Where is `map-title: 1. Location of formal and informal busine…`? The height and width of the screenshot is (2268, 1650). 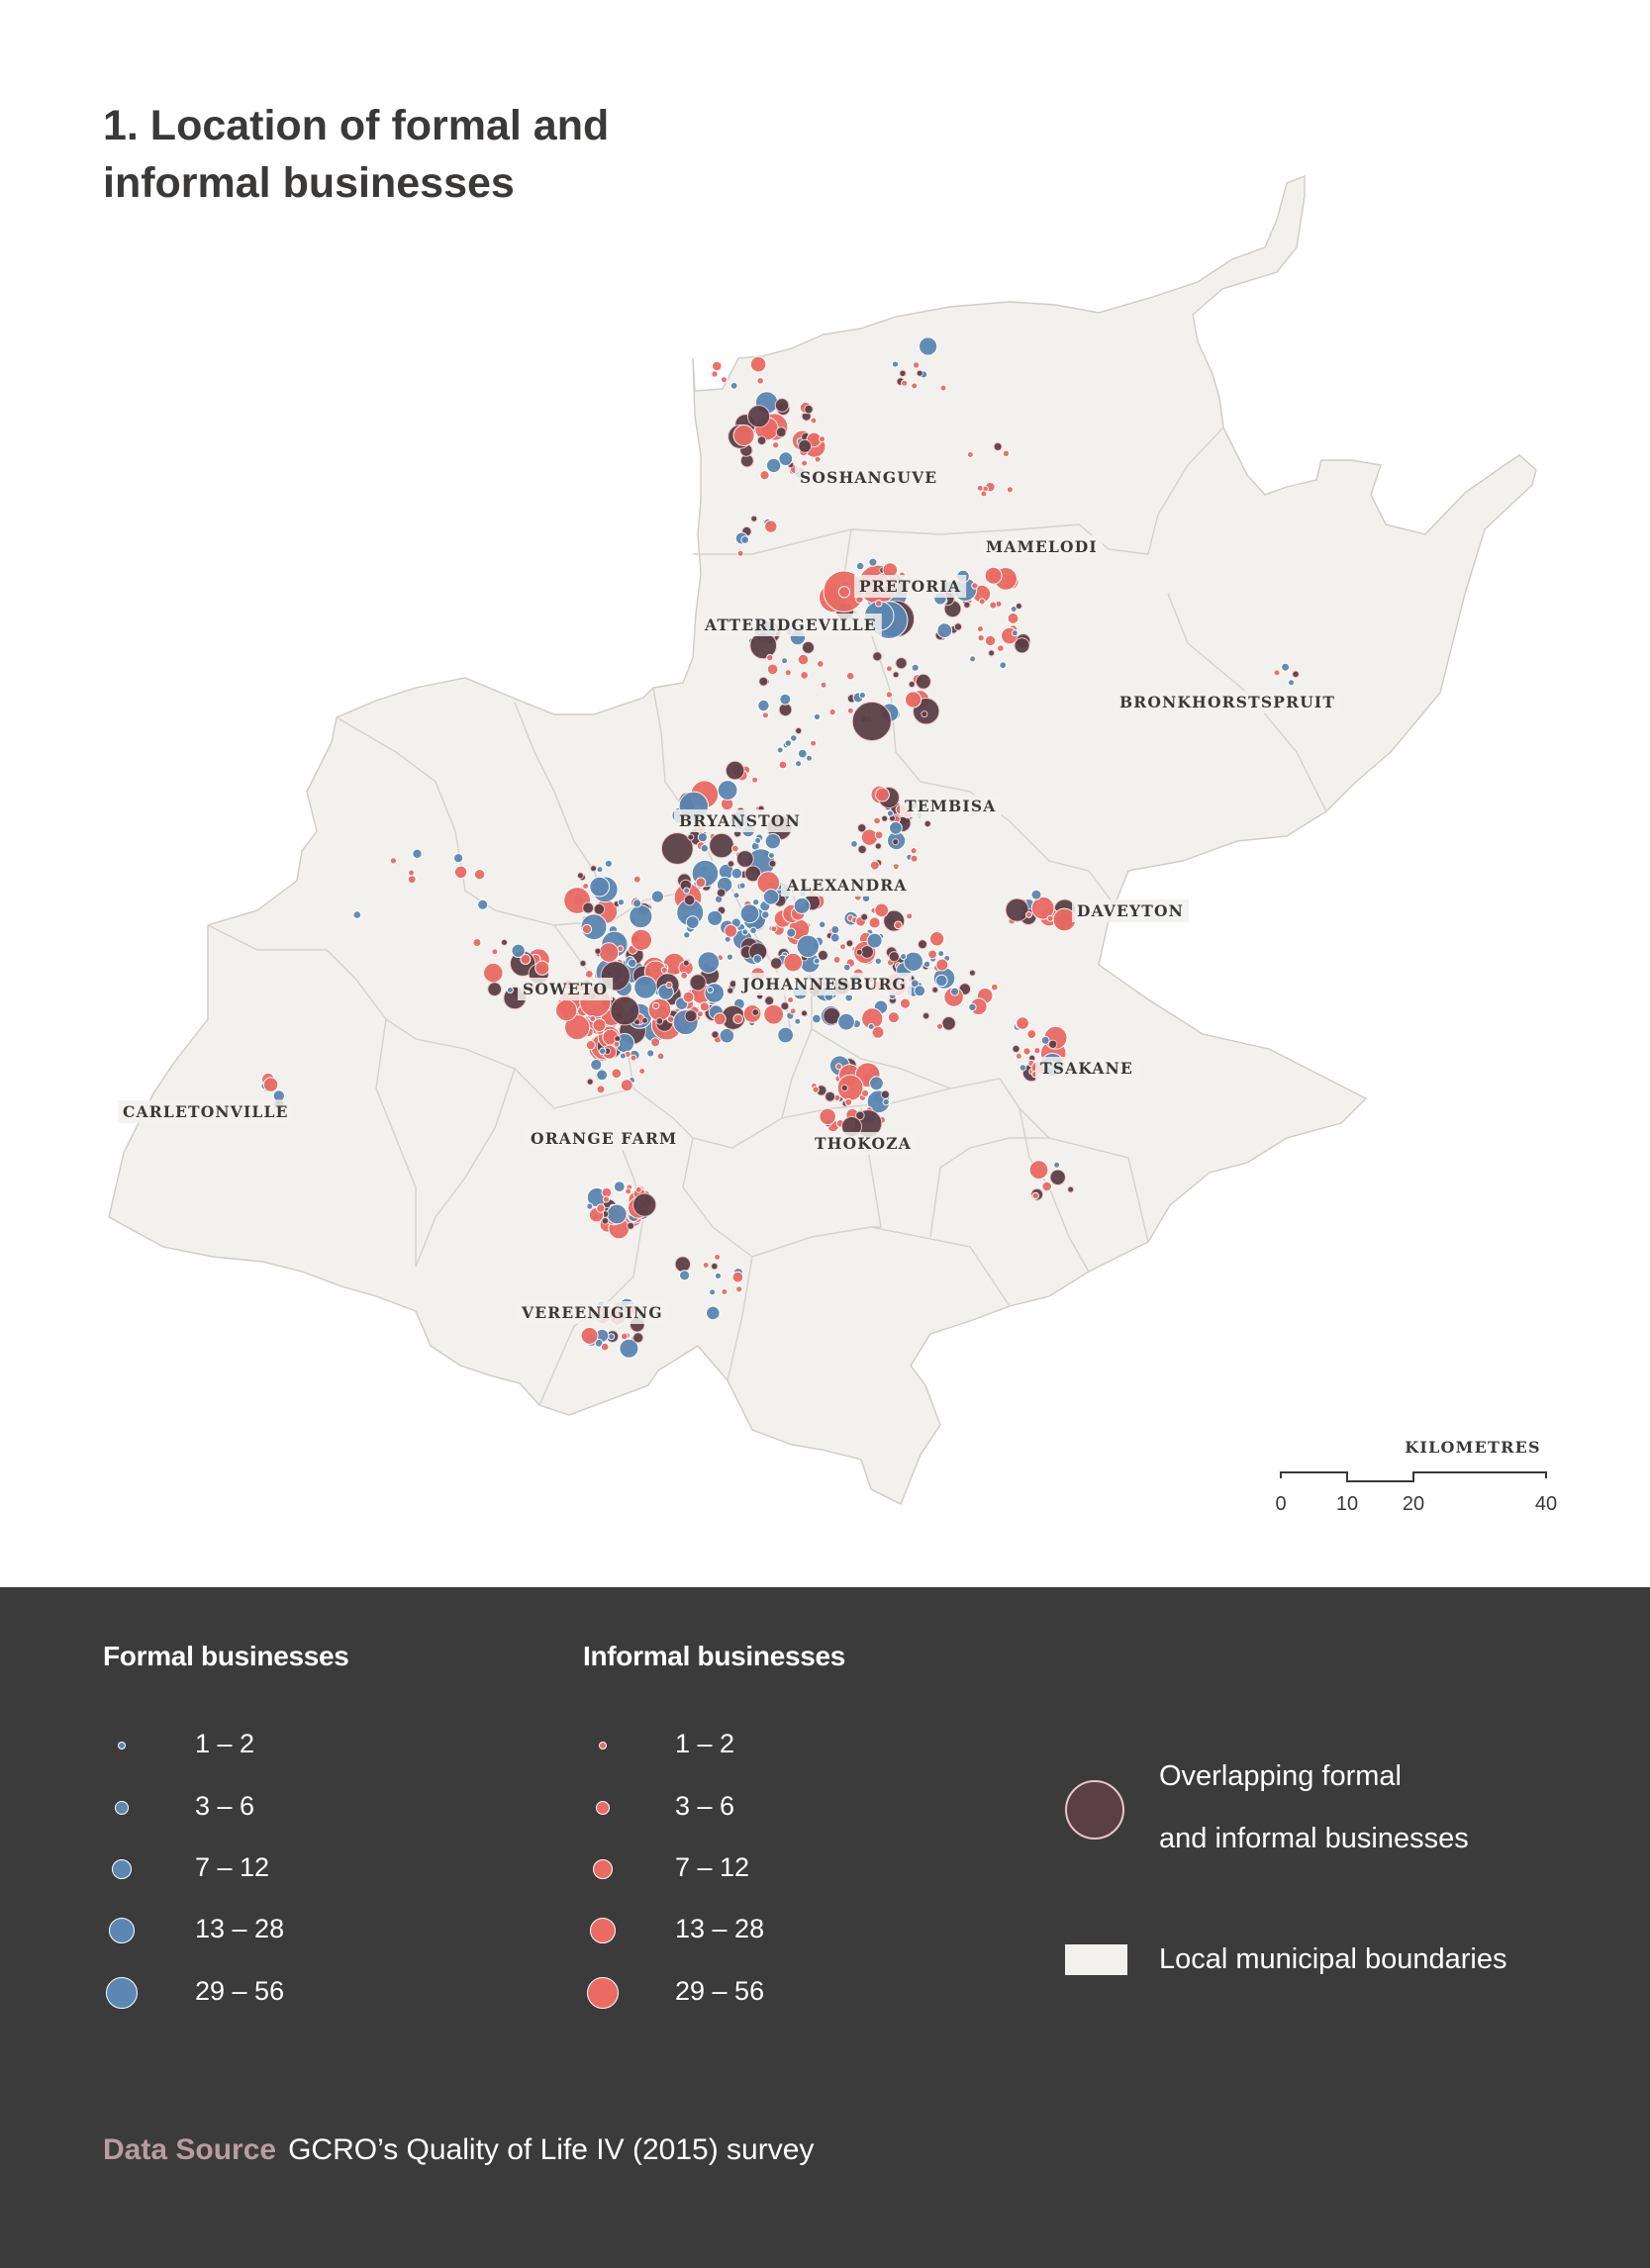 map-title: 1. Location of formal and informal busine… is located at coordinates (356, 155).